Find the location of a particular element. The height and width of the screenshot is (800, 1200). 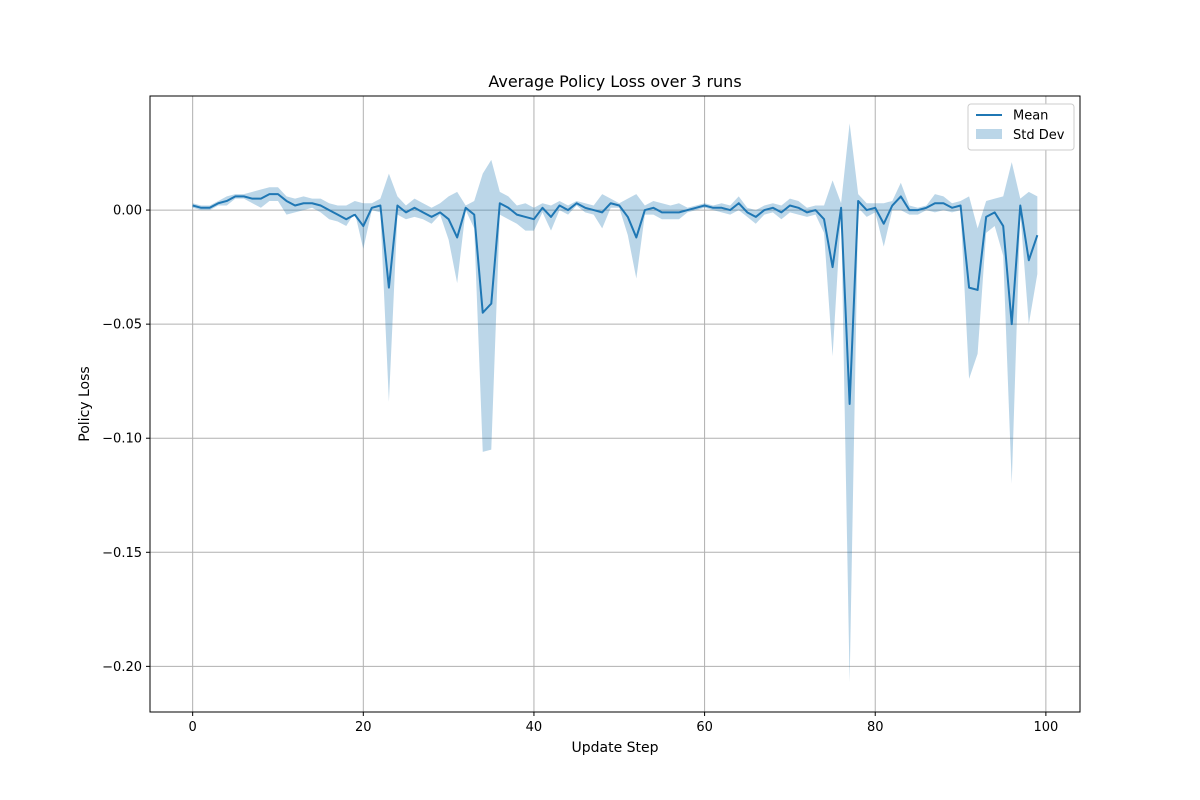

x-tick-label: 40 is located at coordinates (534, 727).